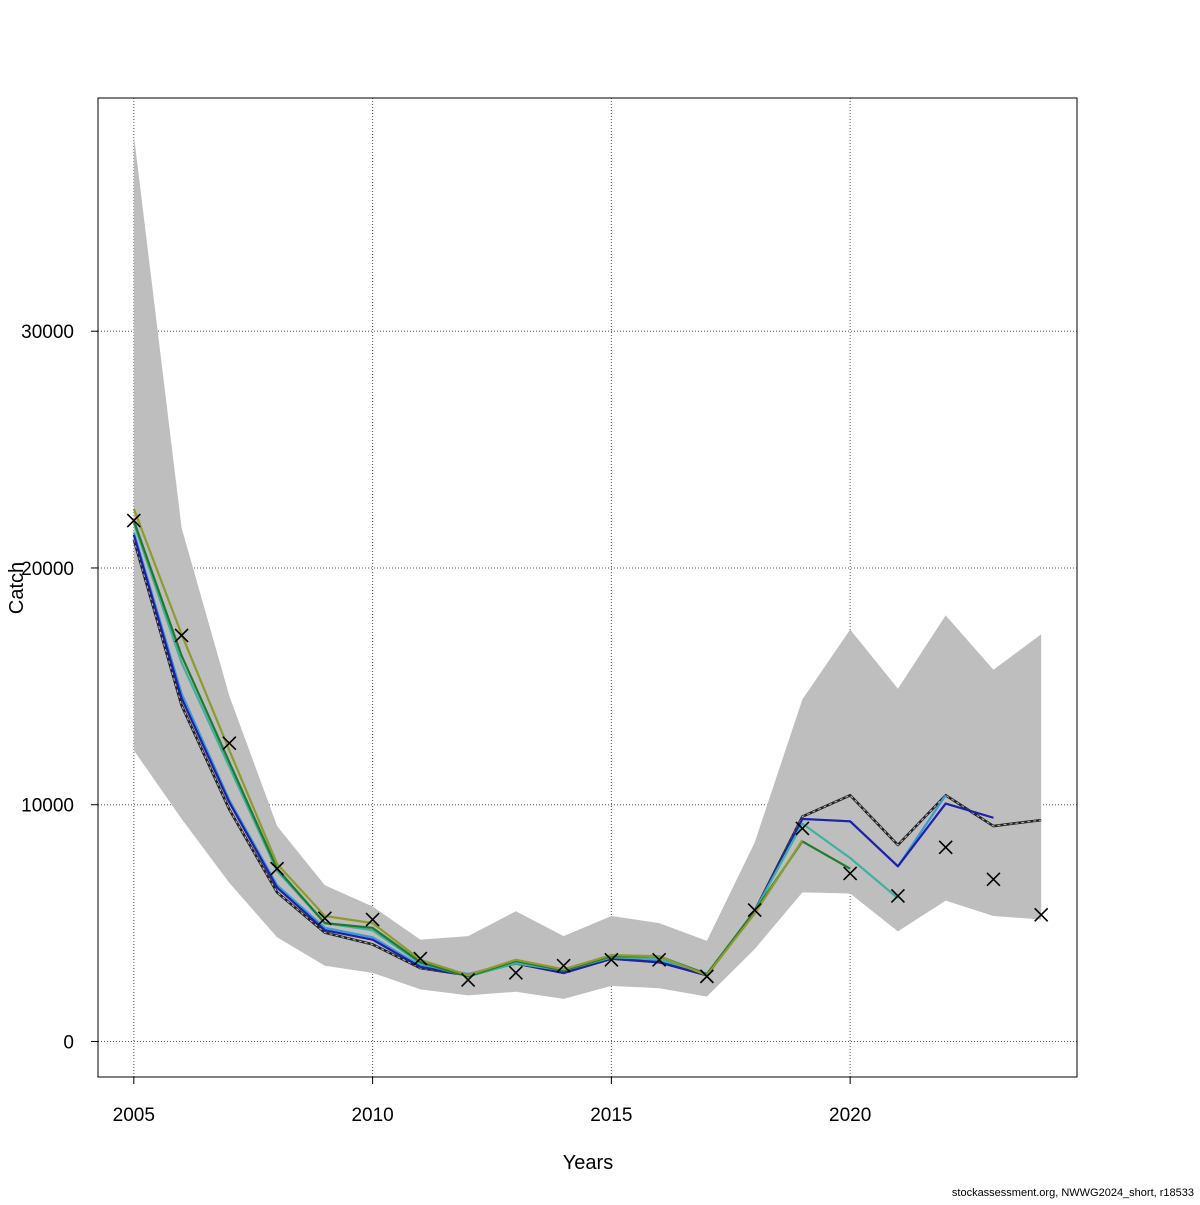 Image resolution: width=1200 pixels, height=1205 pixels. Describe the element at coordinates (134, 1115) in the screenshot. I see `x-tick-label-0: 2005` at that location.